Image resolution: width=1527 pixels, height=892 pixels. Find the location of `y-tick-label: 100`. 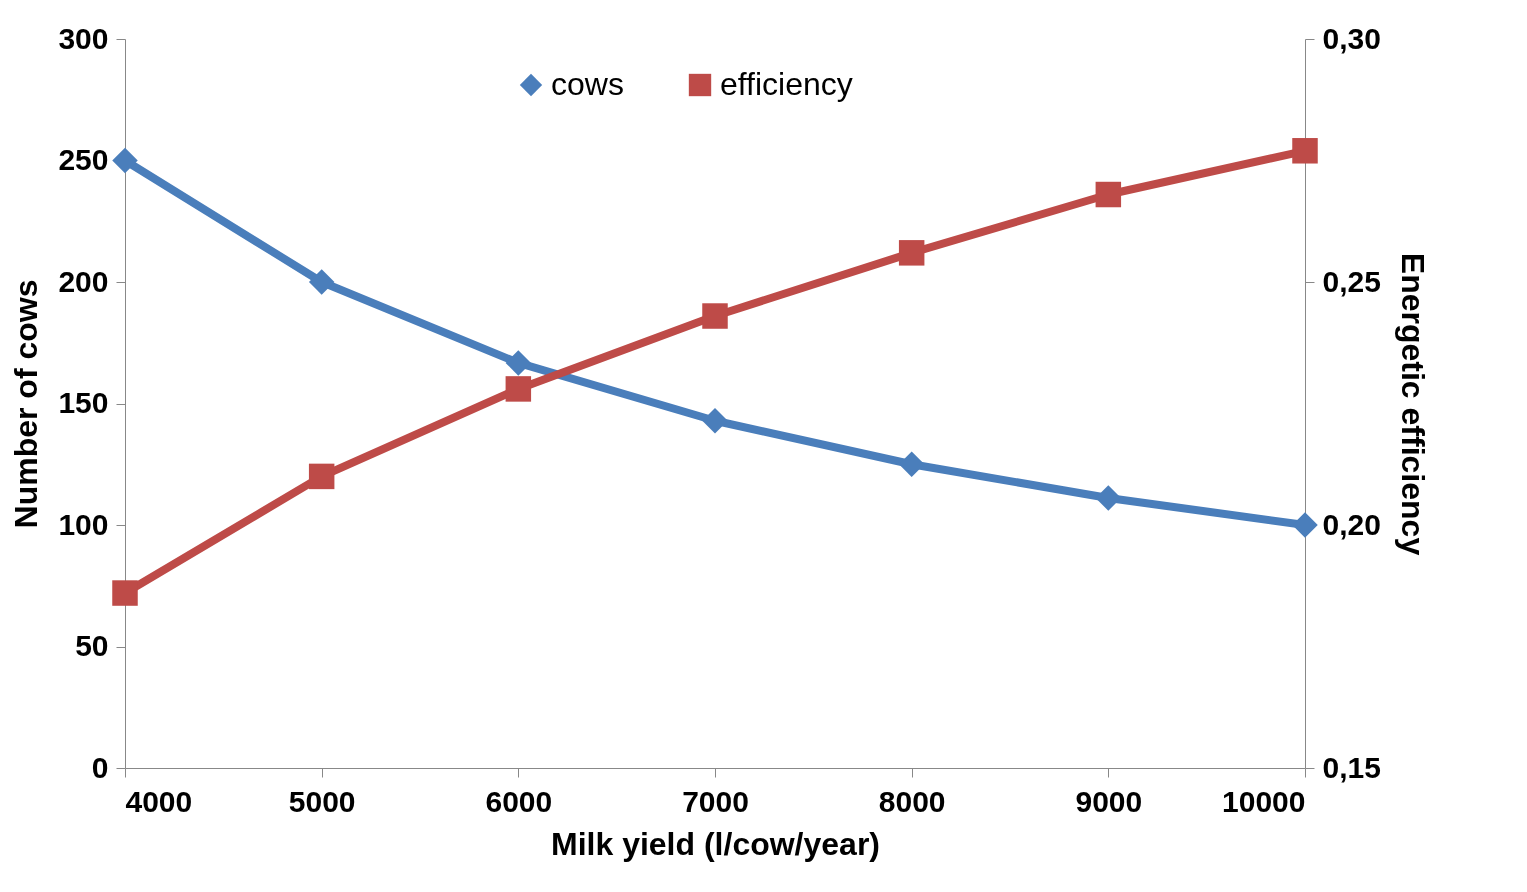

y-tick-label: 100 is located at coordinates (83, 524).